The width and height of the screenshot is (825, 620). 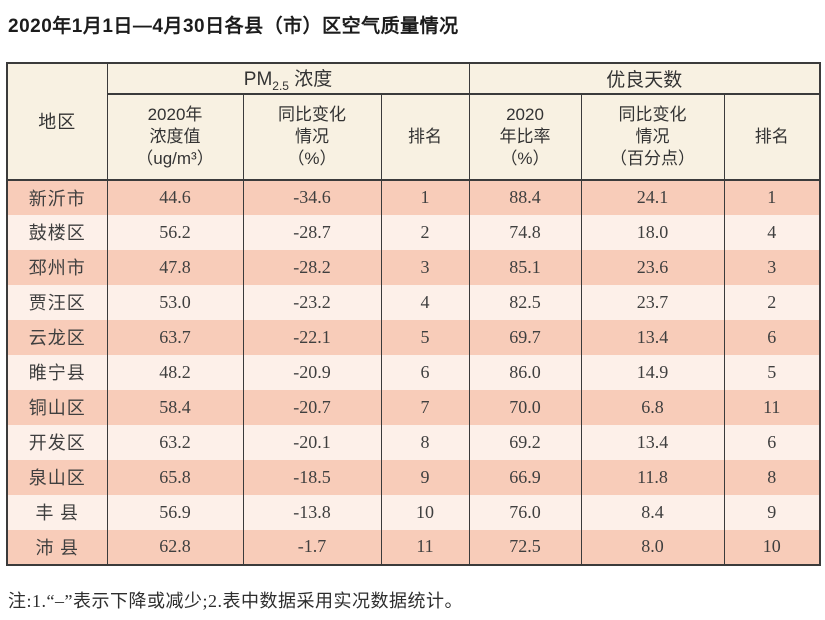 I want to click on header-good-days-group: 优良天数, so click(x=644, y=79).